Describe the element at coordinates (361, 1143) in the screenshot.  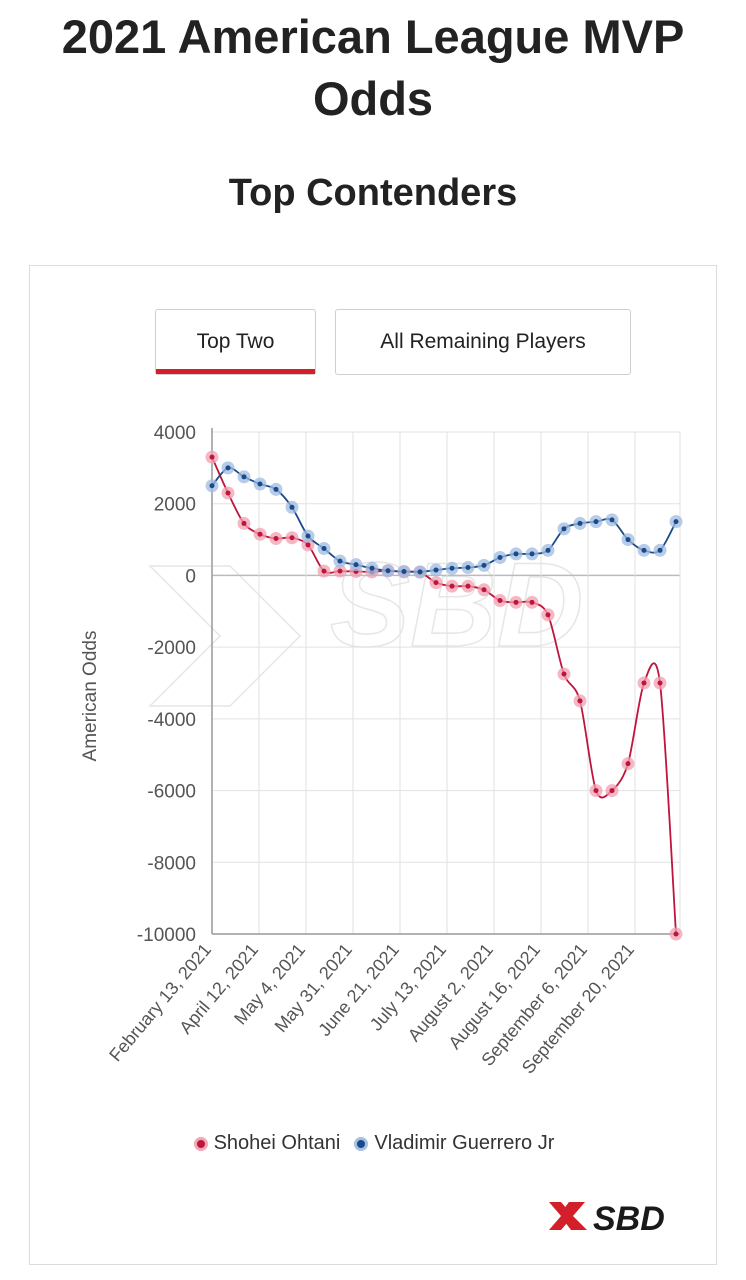
I see `legend-marker-guerrero` at that location.